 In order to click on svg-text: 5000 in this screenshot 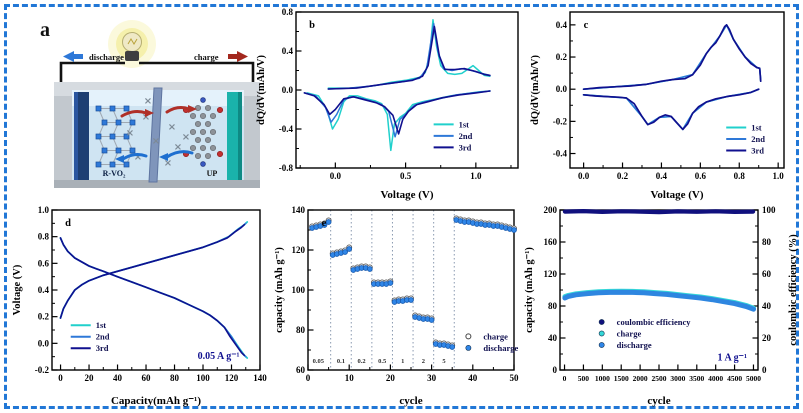, I will do `click(753, 378)`.